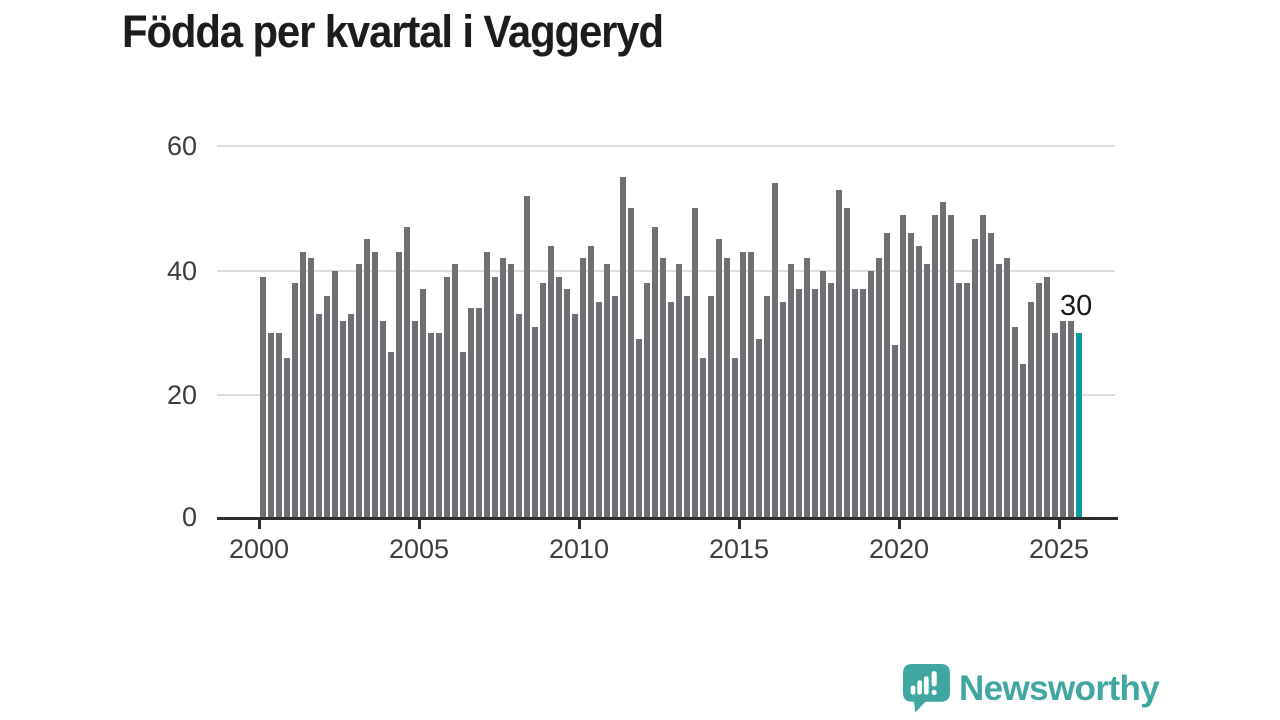 Image resolution: width=1280 pixels, height=720 pixels. I want to click on chart-title: Födda per kvartal i Vaggeryd, so click(393, 31).